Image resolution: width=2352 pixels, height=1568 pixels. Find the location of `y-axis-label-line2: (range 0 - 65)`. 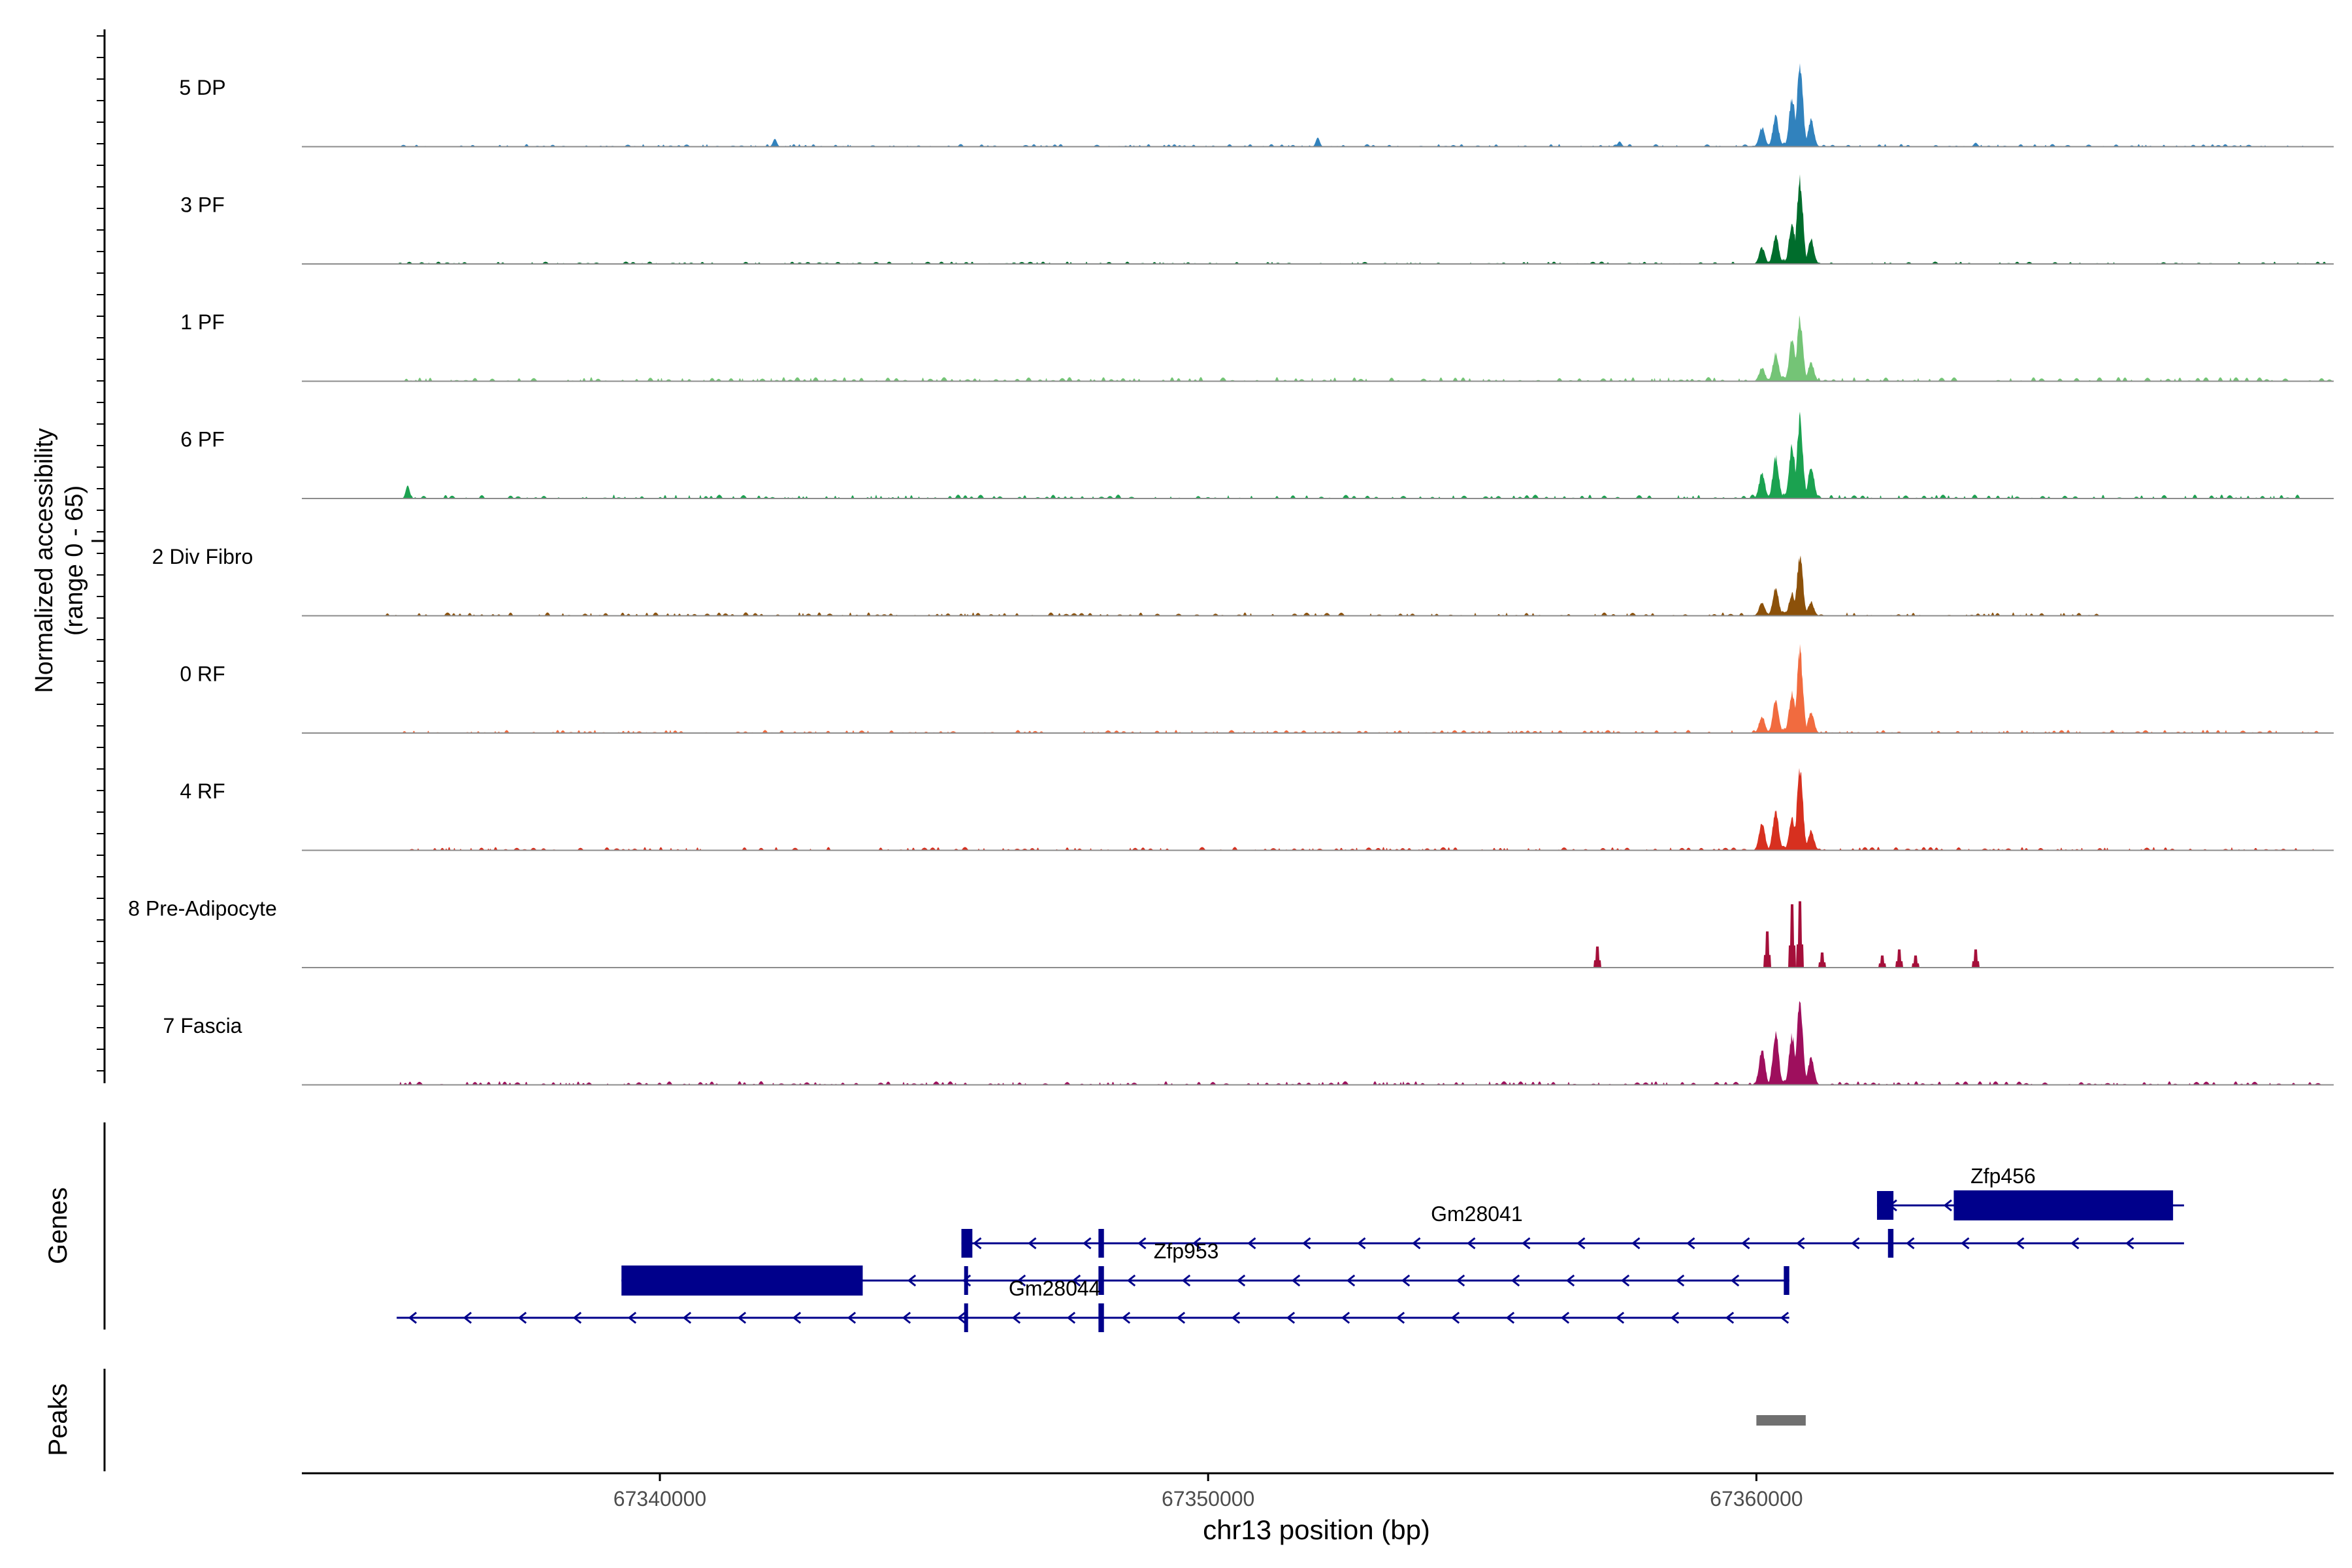

y-axis-label-line2: (range 0 - 65) is located at coordinates (74, 560).